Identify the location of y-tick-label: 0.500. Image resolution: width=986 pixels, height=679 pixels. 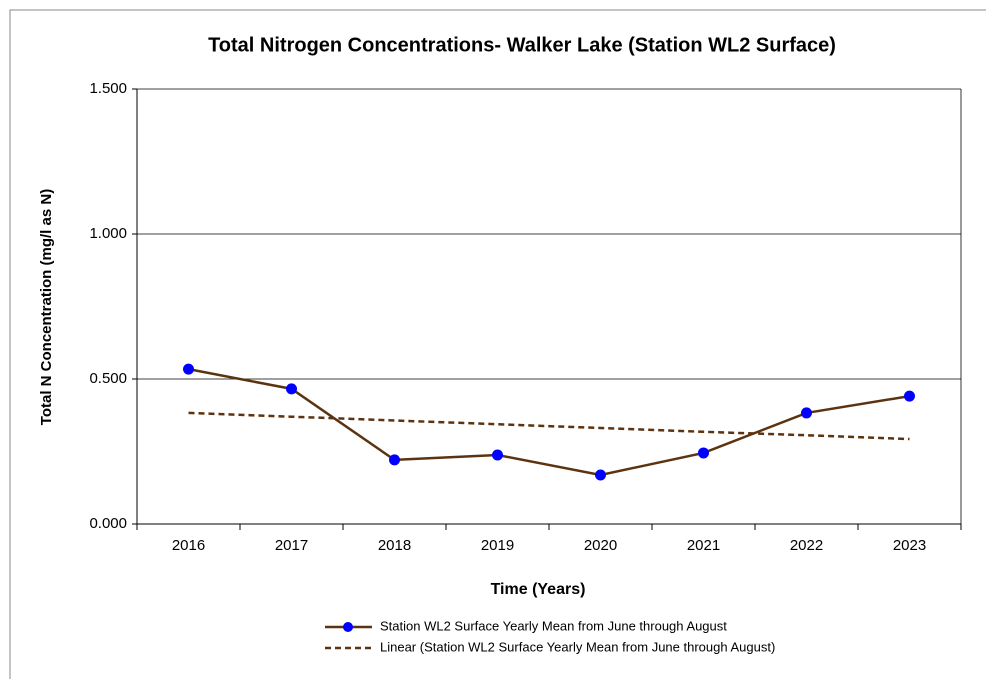
(108, 378).